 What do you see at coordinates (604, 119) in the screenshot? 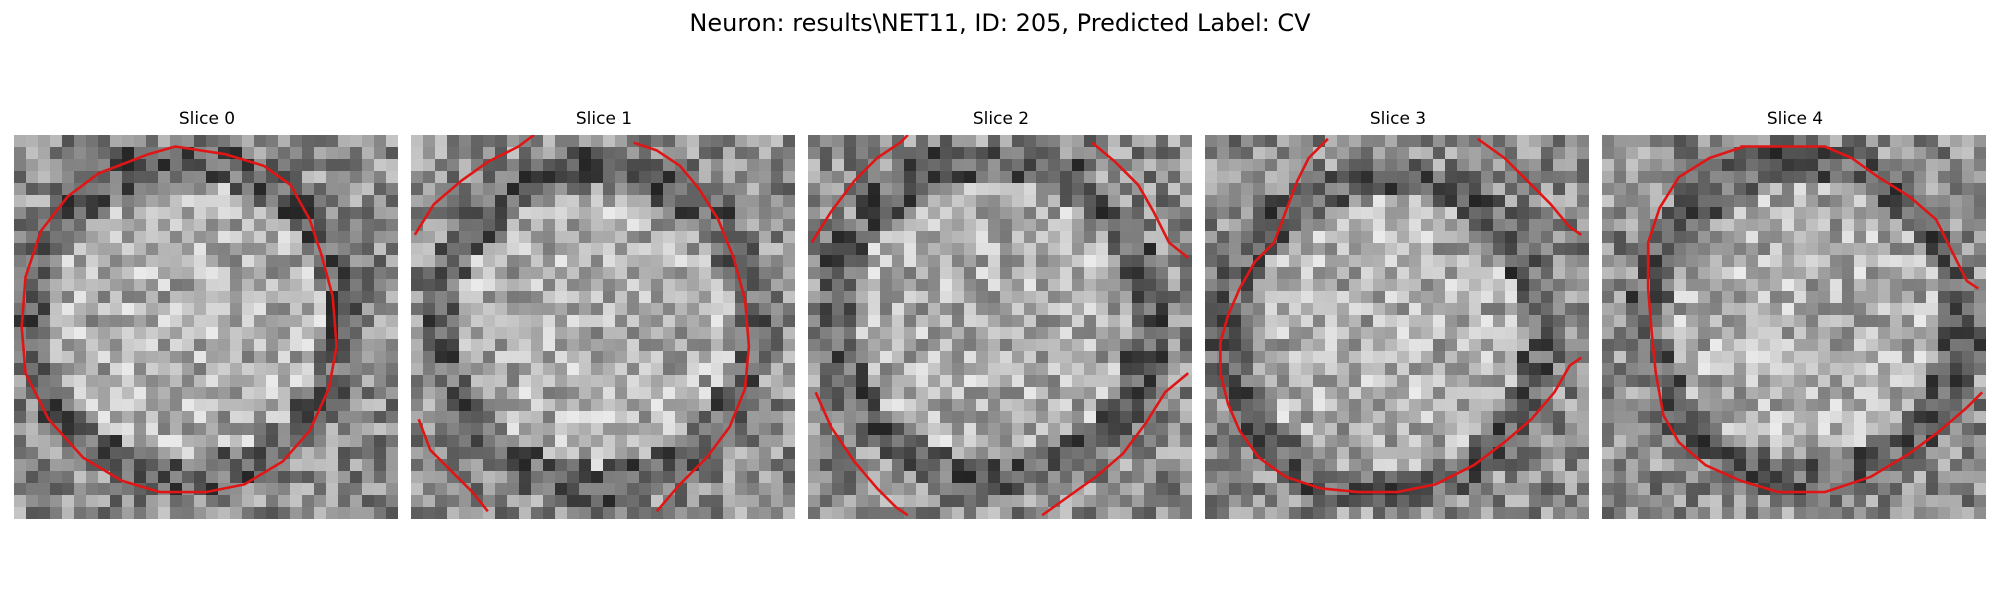
I see `slice-title: Slice 1` at bounding box center [604, 119].